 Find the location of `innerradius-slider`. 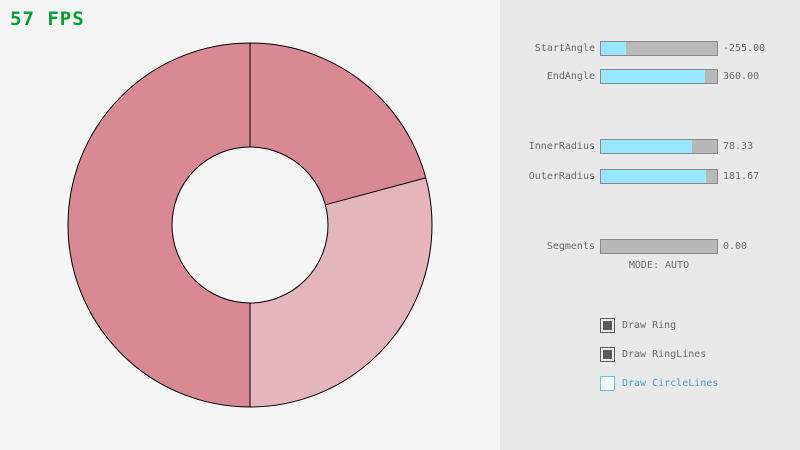

innerradius-slider is located at coordinates (659, 146).